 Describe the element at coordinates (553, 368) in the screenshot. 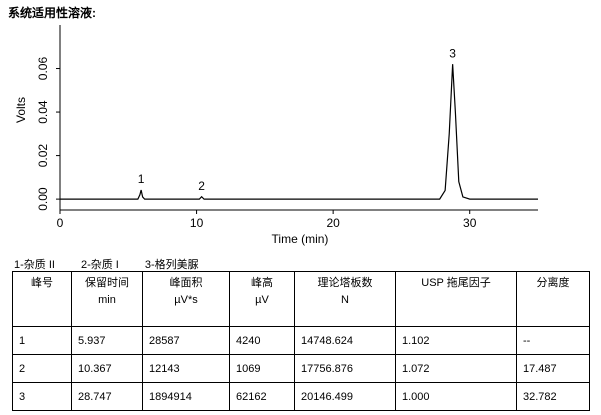

I see `cell: 17.487` at that location.